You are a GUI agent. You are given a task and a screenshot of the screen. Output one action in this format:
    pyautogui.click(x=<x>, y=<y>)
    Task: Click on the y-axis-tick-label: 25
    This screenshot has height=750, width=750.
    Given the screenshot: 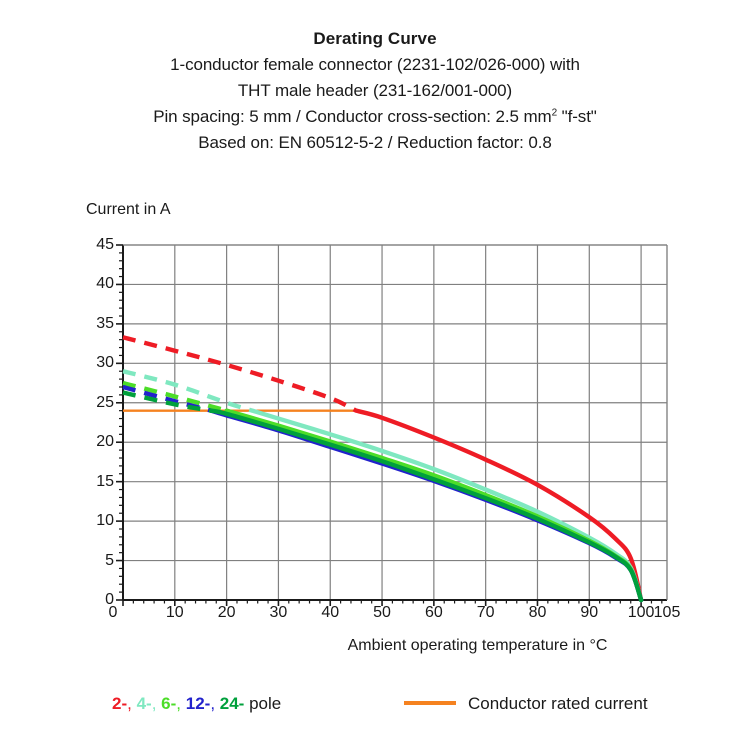 What is the action you would take?
    pyautogui.click(x=105, y=402)
    